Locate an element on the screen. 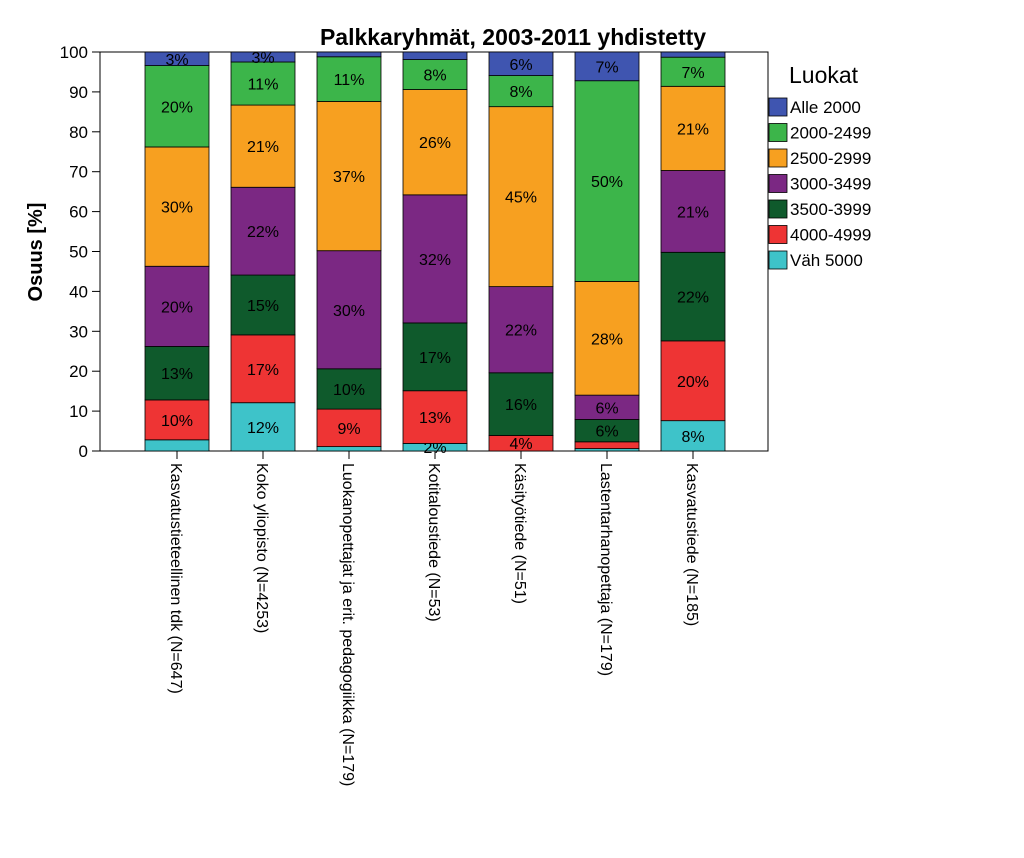  y-tick-label: 0 is located at coordinates (83, 451).